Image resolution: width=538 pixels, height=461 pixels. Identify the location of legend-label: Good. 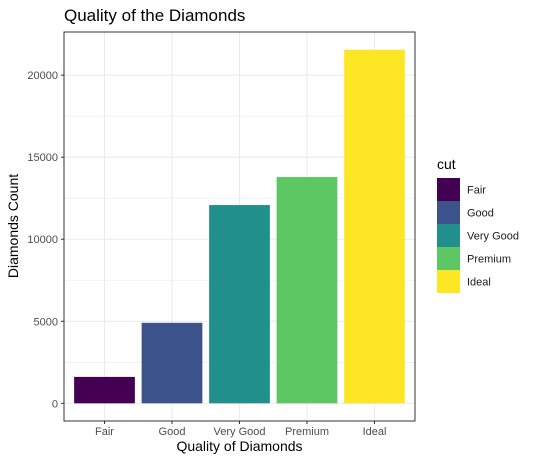
(480, 214).